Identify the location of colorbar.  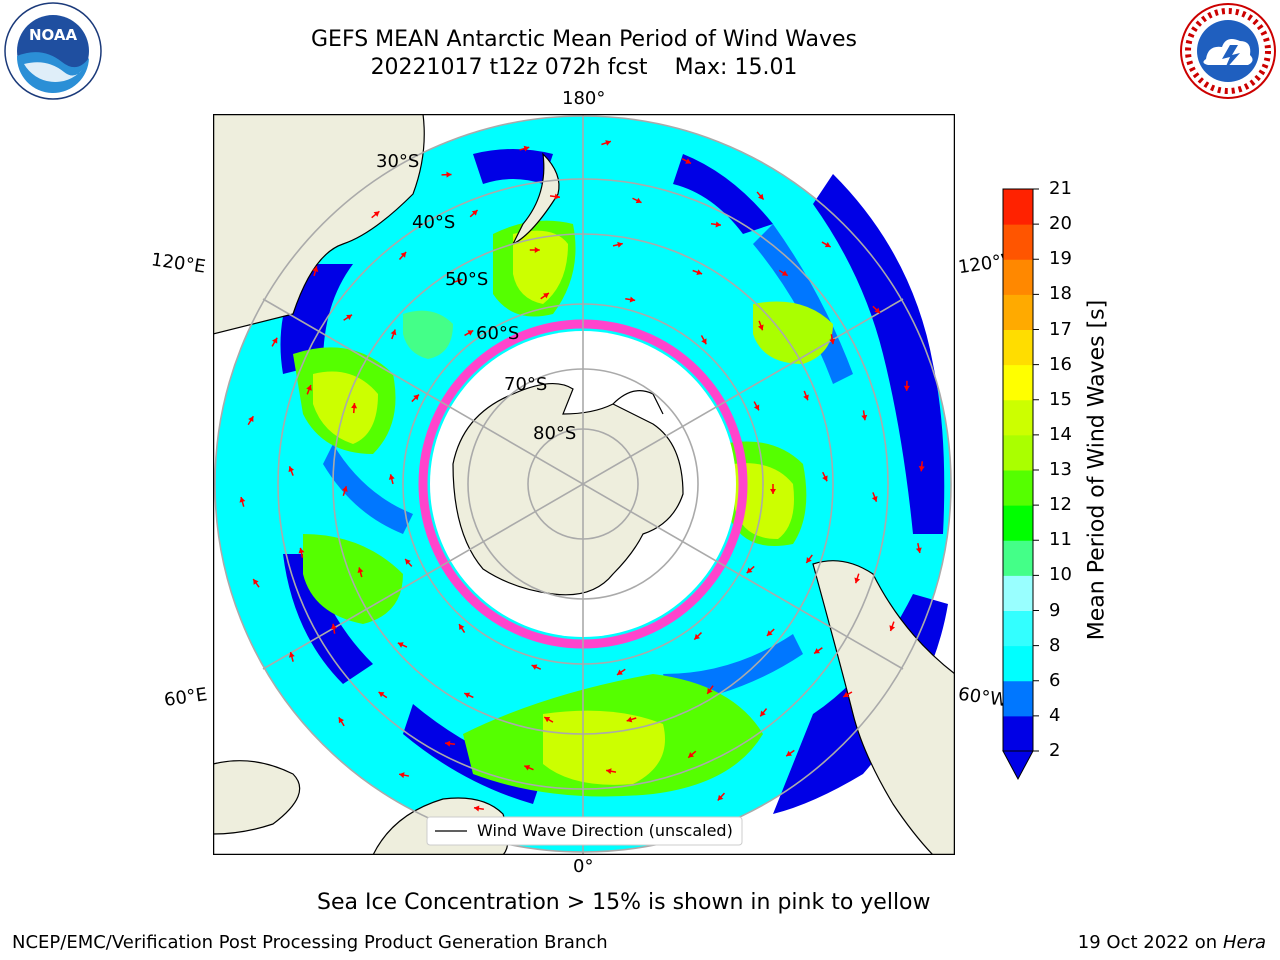
(1020, 484).